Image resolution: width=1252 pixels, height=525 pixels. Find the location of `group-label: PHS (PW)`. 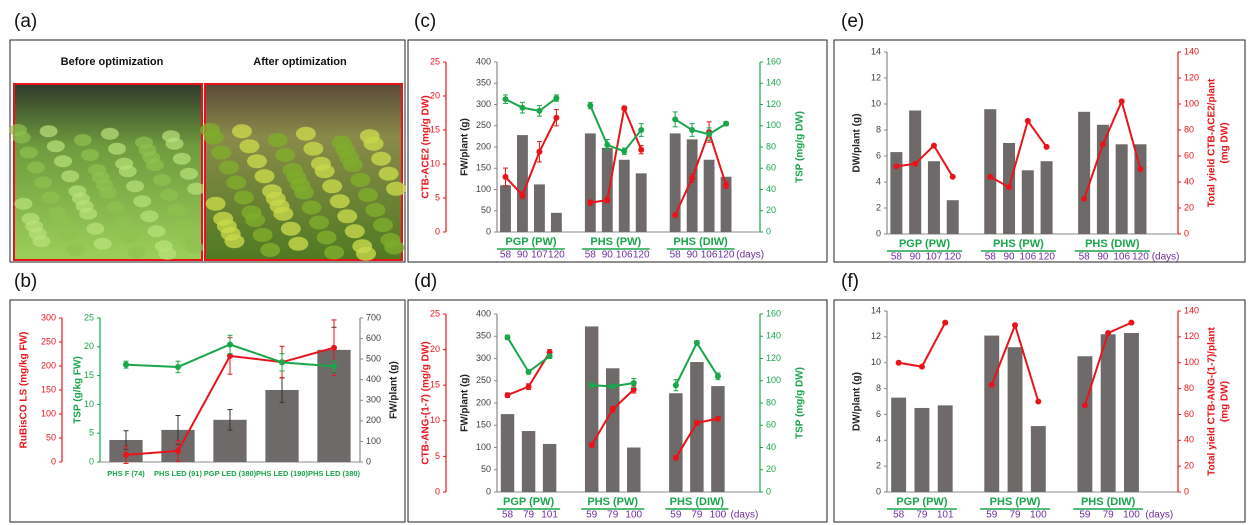

group-label: PHS (PW) is located at coordinates (615, 242).